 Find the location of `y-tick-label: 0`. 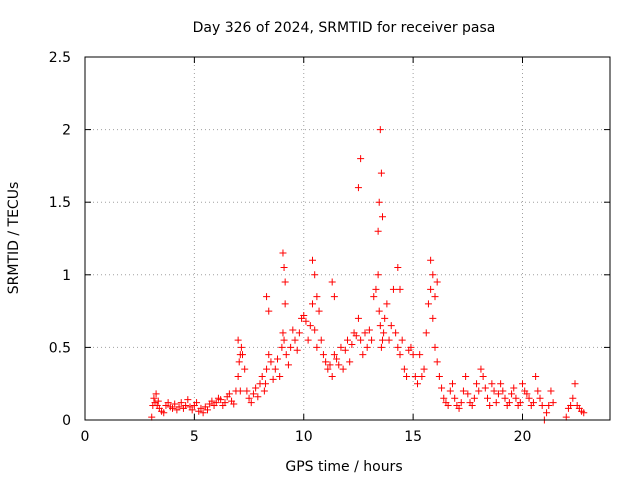

y-tick-label: 0 is located at coordinates (66, 421).